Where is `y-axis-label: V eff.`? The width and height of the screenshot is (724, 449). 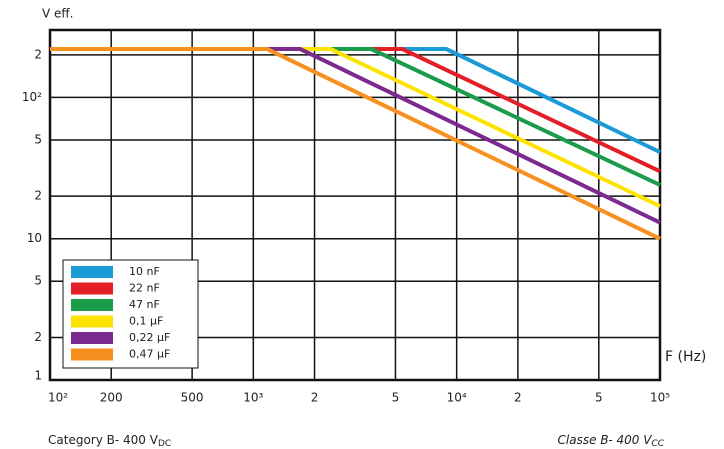 y-axis-label: V eff. is located at coordinates (58, 14).